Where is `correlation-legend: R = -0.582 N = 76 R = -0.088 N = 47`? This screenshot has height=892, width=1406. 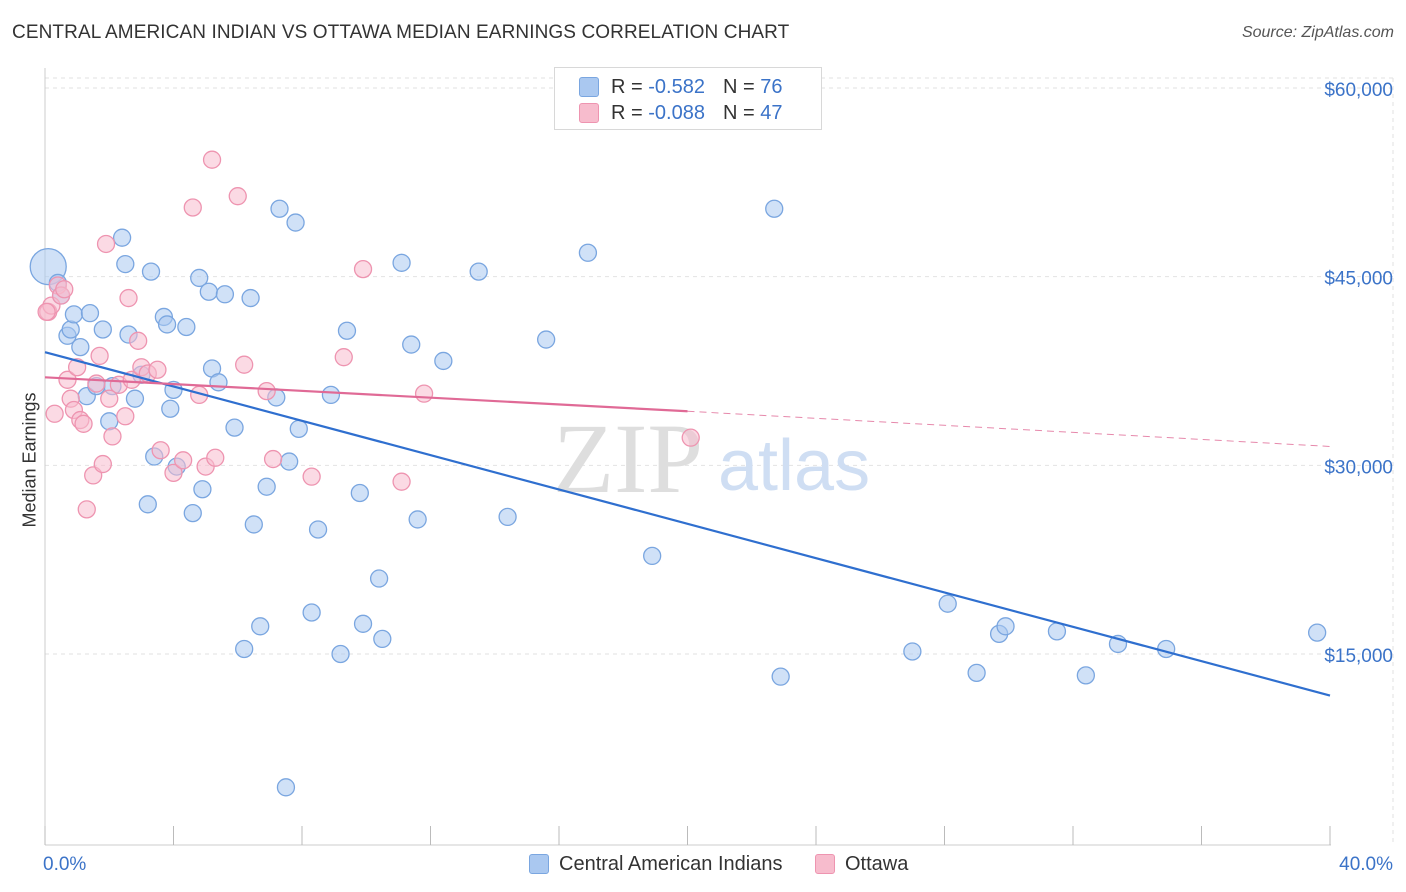 correlation-legend: R = -0.582 N = 76 R = -0.088 N = 47 is located at coordinates (688, 98).